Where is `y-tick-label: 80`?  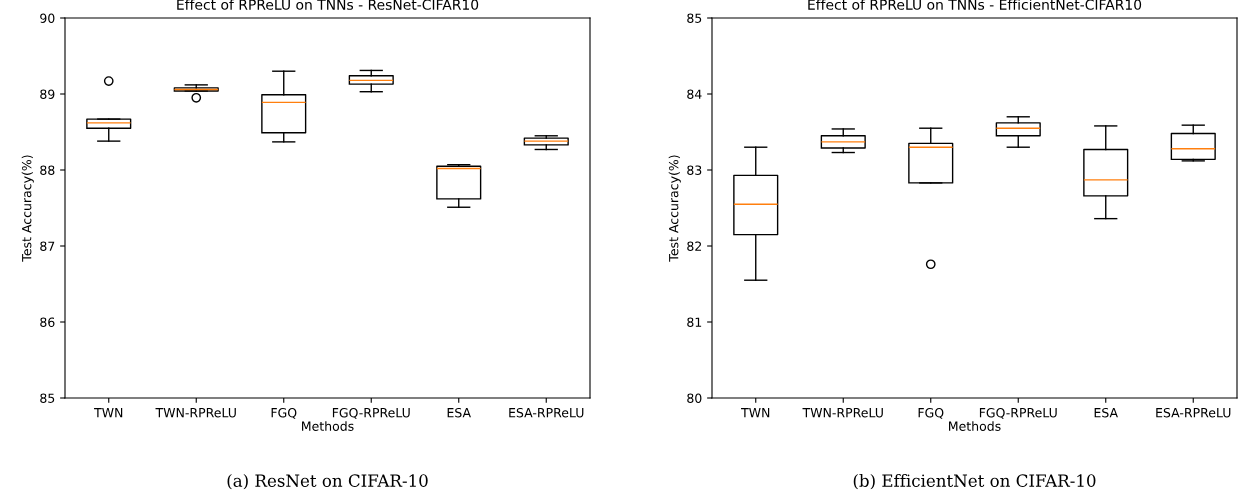 y-tick-label: 80 is located at coordinates (694, 398).